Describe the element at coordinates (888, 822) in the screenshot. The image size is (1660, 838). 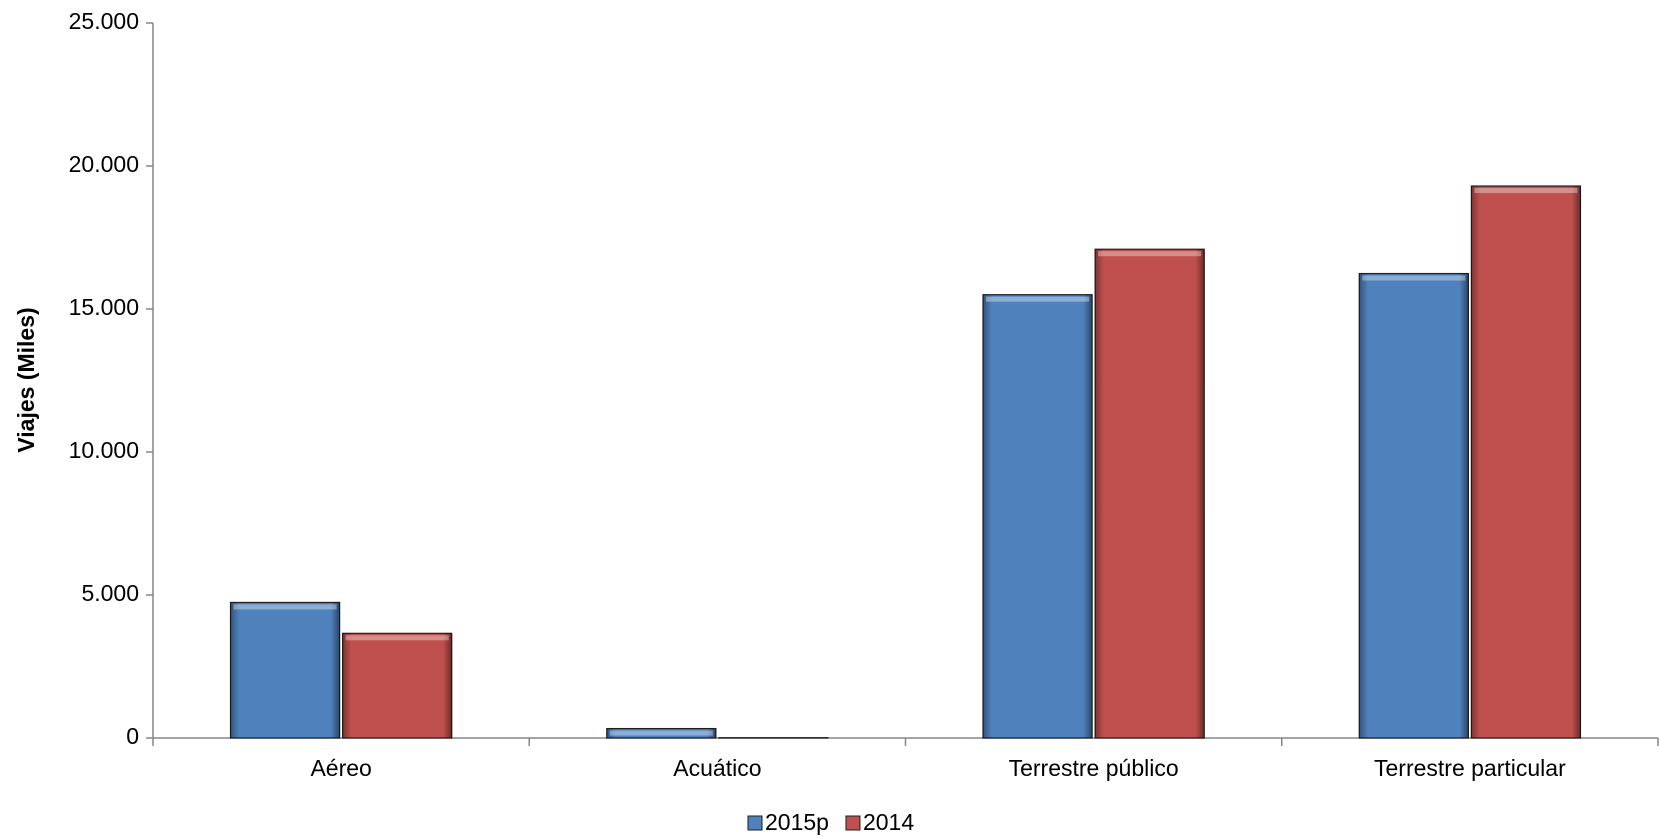
I see `legend-label: 2014` at that location.